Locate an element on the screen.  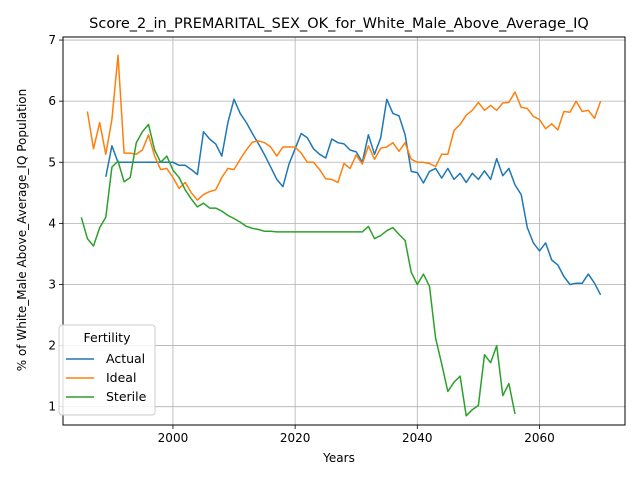
legend-title: Fertility is located at coordinates (108, 337).